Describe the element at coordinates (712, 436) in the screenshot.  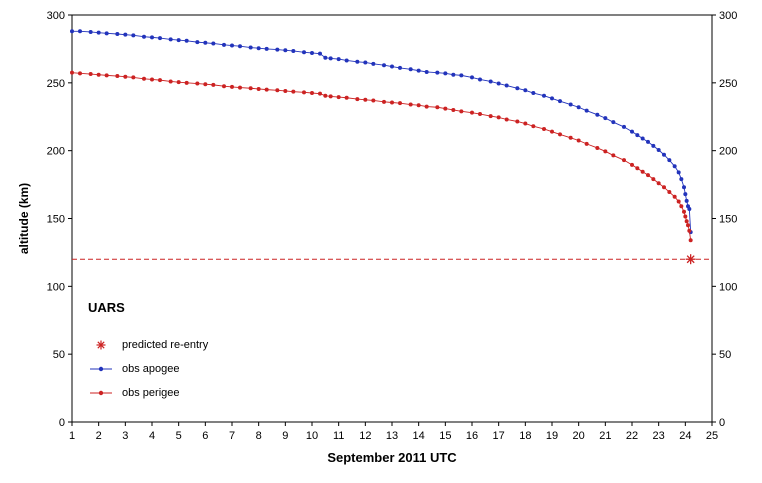
I see `x-tick-label: 25` at that location.